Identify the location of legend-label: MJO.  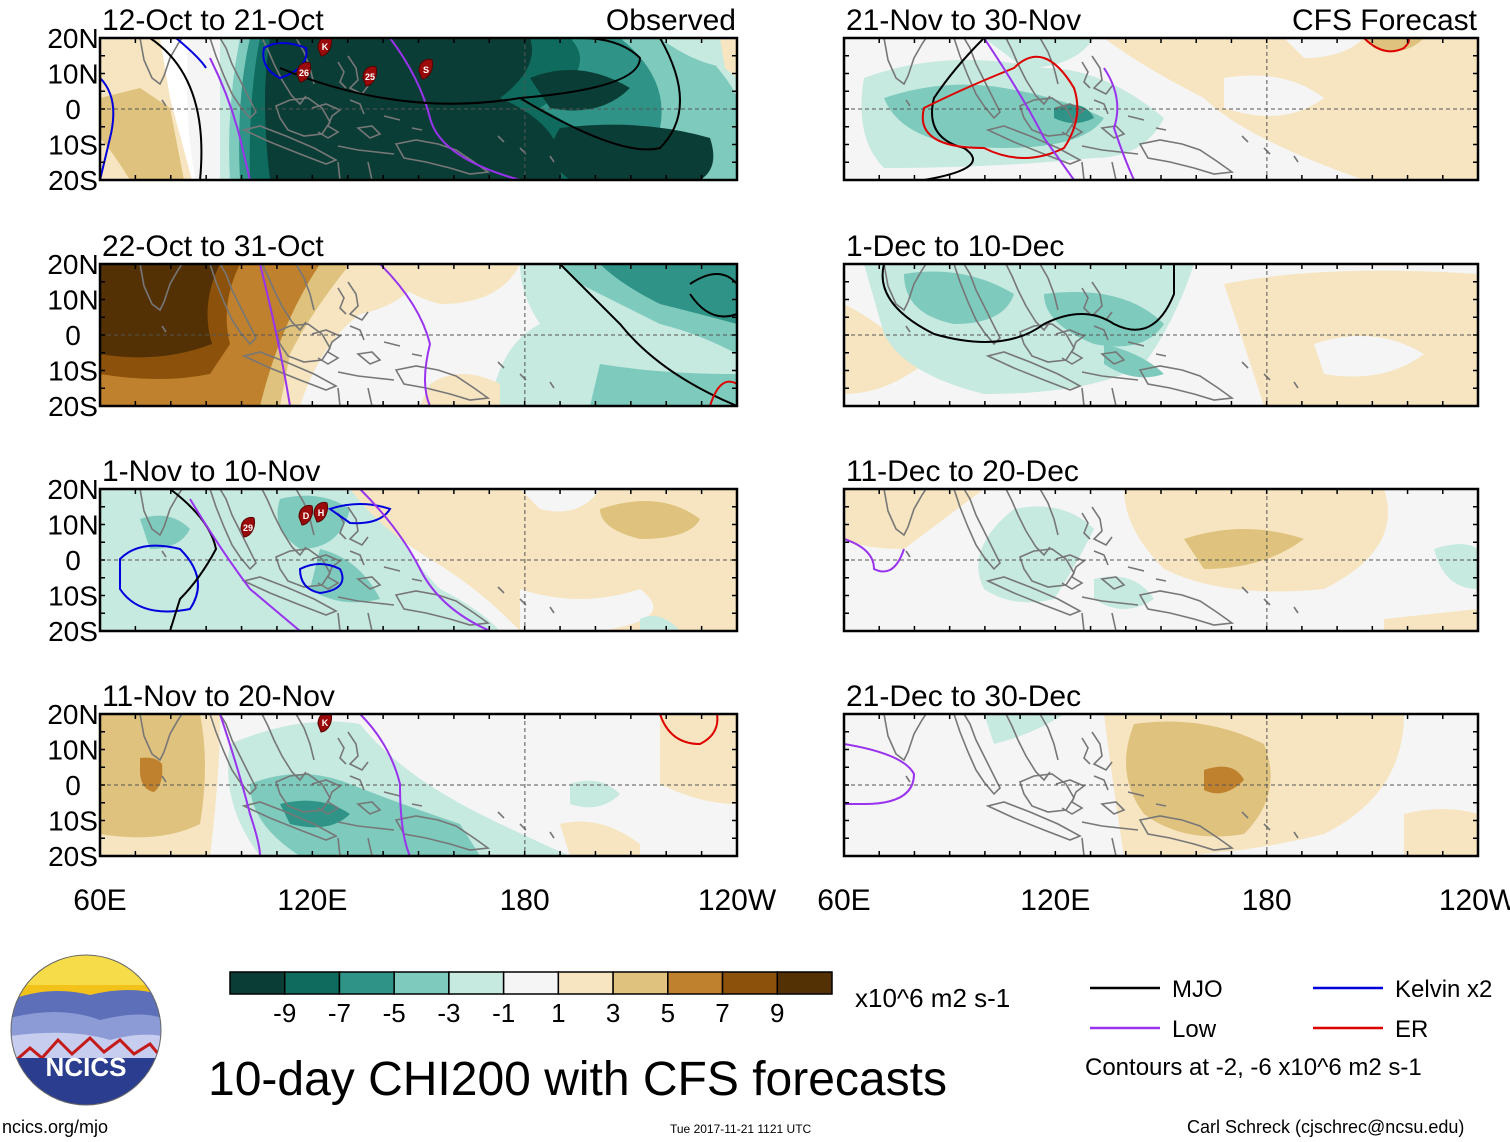
(1197, 989).